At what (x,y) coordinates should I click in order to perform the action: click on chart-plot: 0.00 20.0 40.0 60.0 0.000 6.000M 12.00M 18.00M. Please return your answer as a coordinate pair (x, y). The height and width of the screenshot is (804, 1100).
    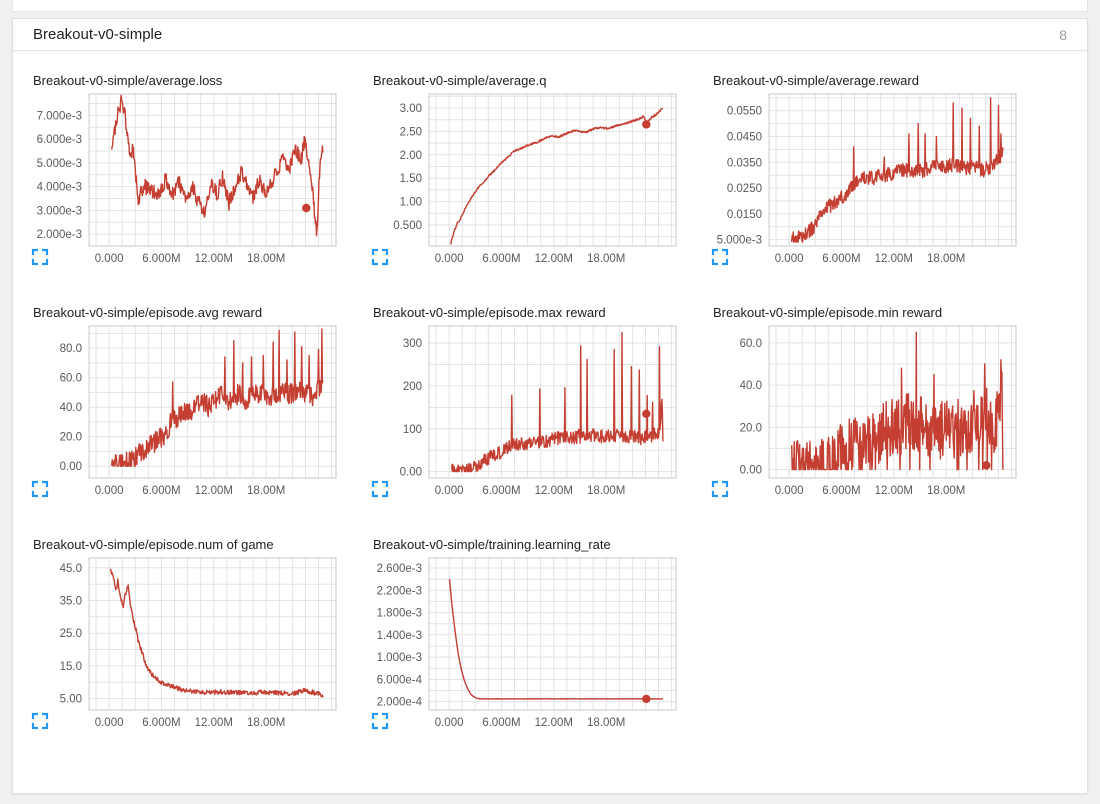
    Looking at the image, I should click on (867, 414).